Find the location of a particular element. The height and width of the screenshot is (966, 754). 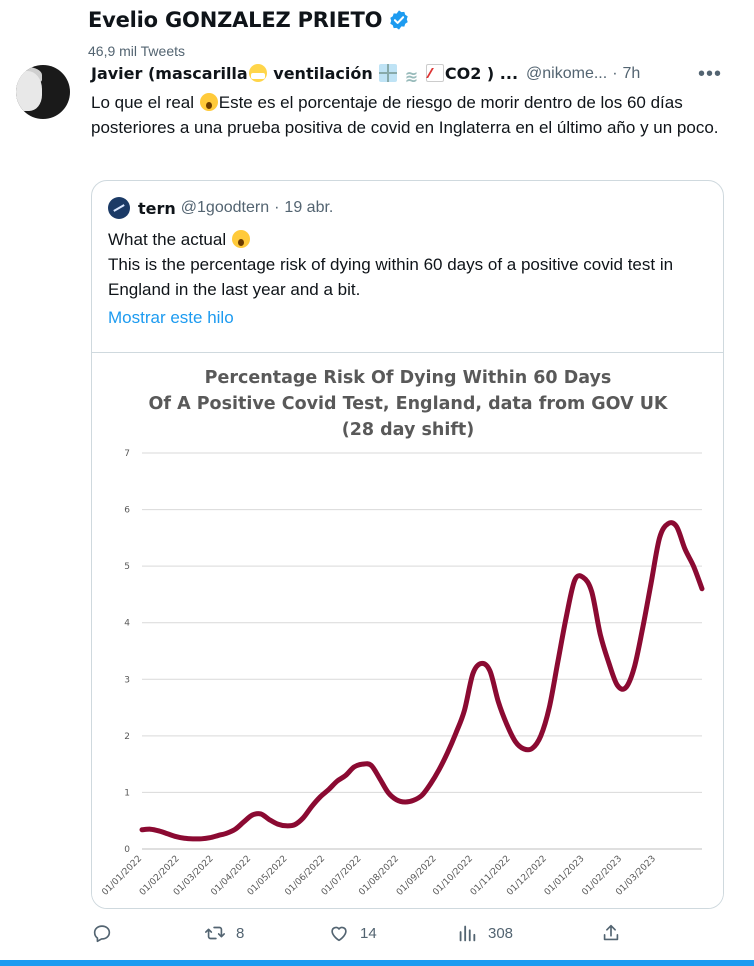

astonished-emoji-icon is located at coordinates (208, 102).